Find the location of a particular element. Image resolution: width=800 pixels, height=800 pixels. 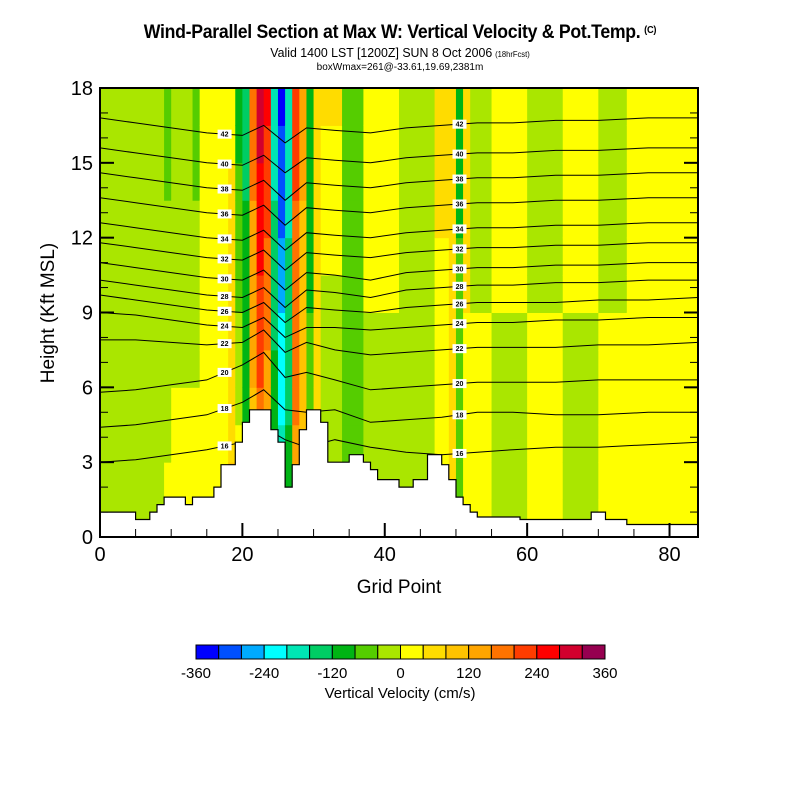

x-tick-label: 20 is located at coordinates (242, 555).